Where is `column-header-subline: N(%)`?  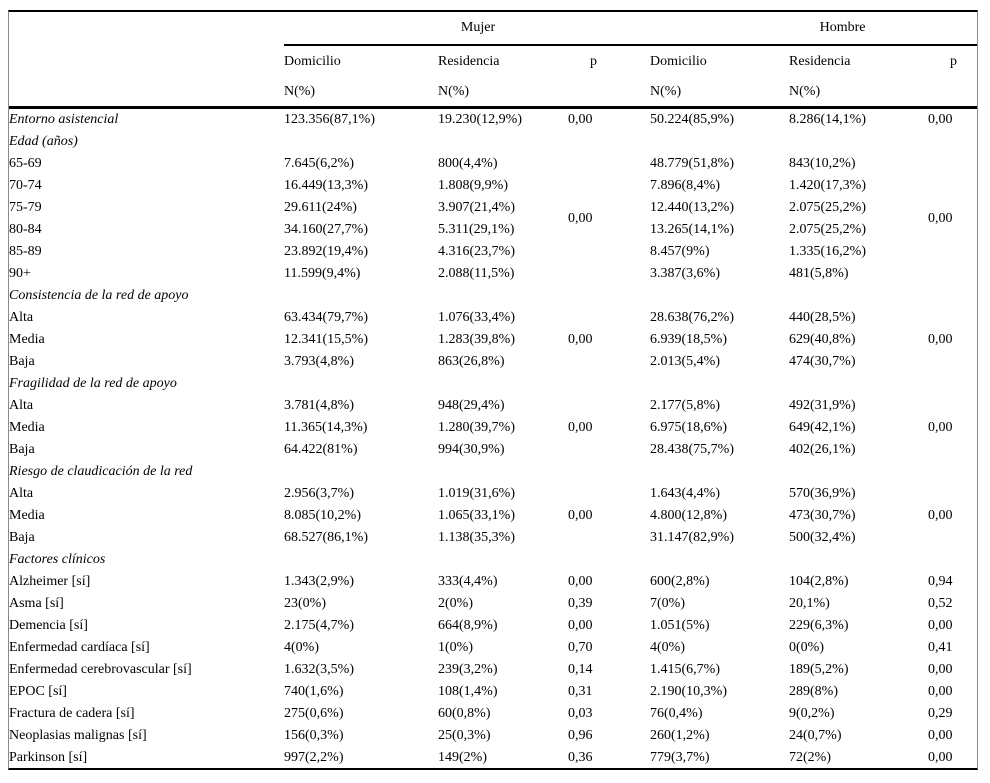 column-header-subline: N(%) is located at coordinates (300, 91).